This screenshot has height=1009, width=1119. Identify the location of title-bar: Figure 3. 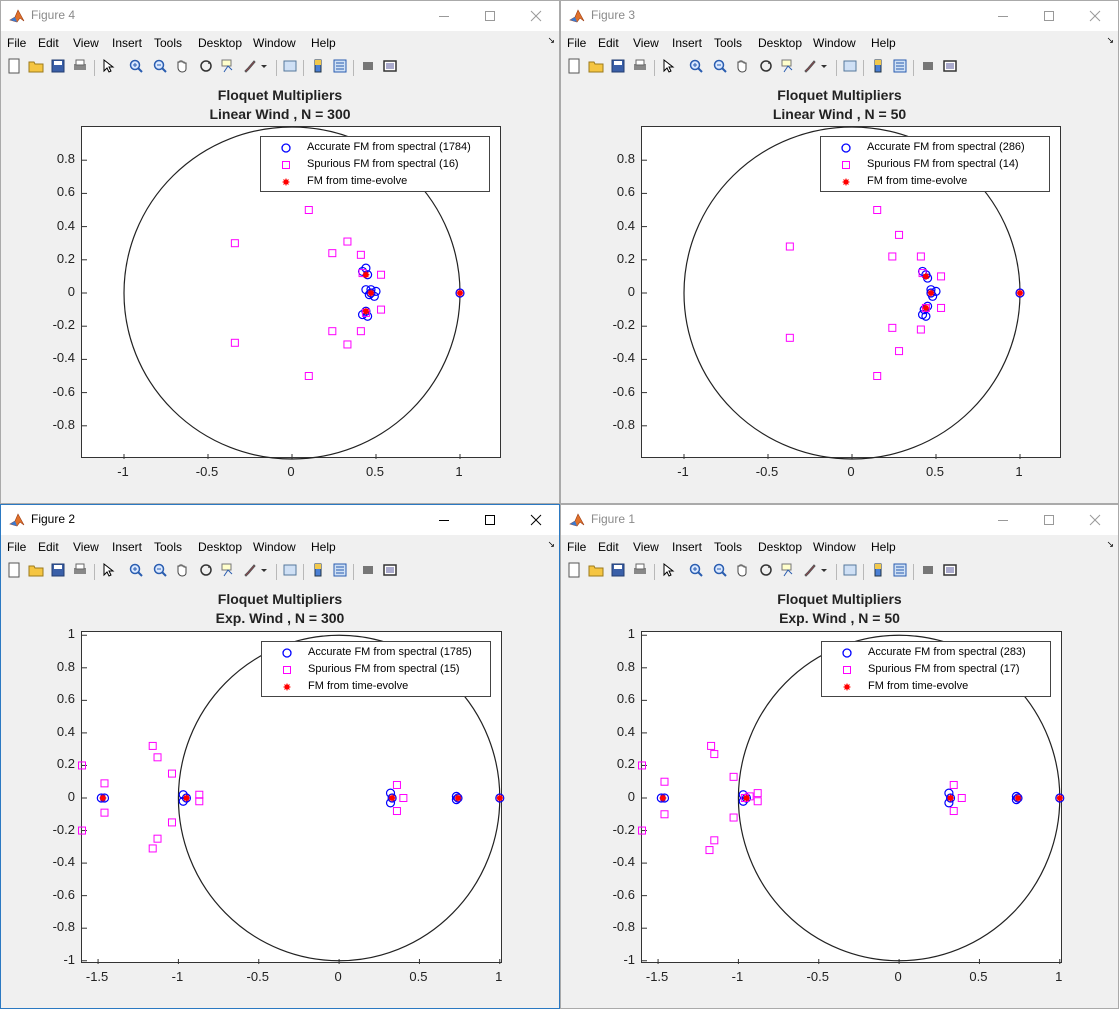
(839, 16).